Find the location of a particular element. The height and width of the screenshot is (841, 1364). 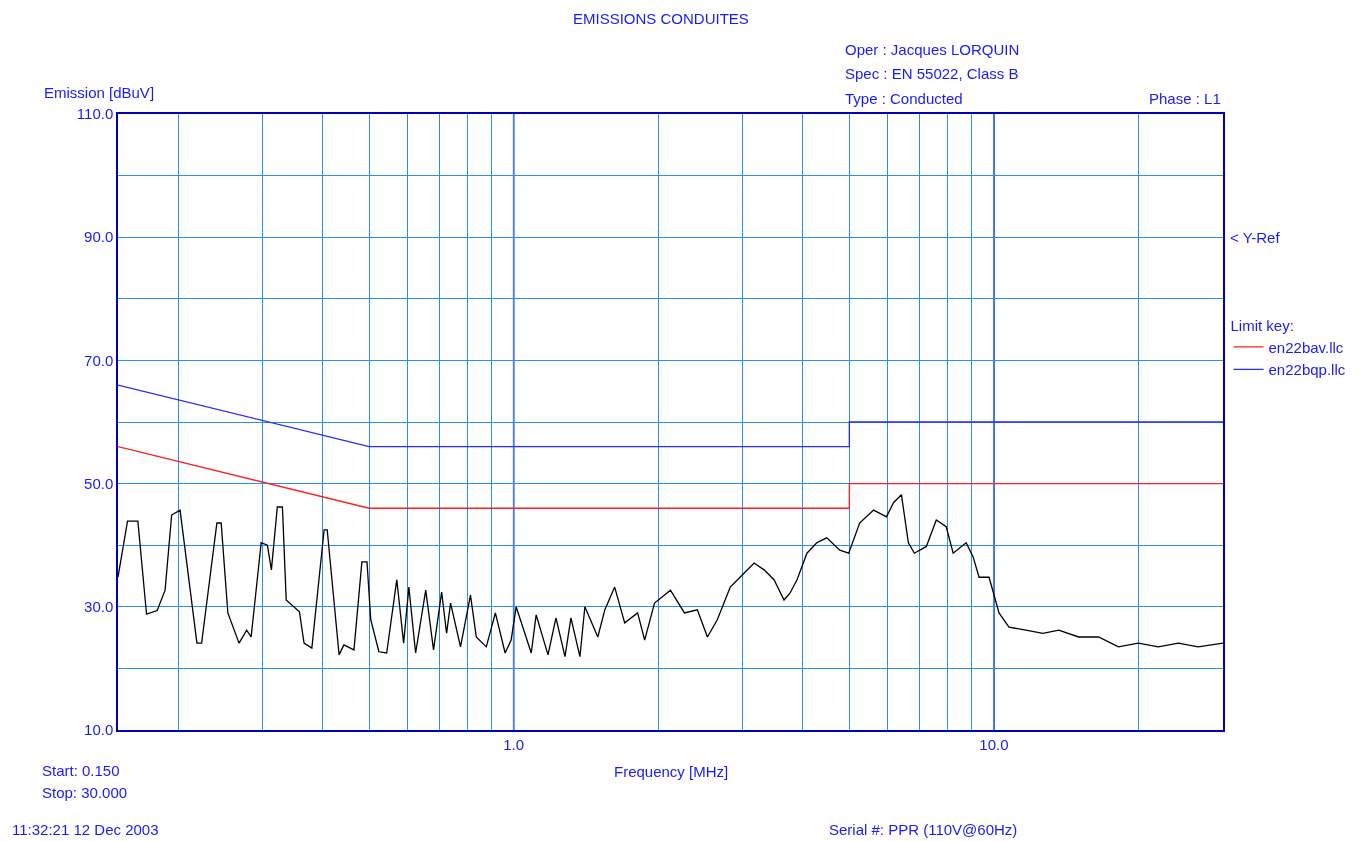

y-axis-title: Emission [dBuV] is located at coordinates (99, 92).